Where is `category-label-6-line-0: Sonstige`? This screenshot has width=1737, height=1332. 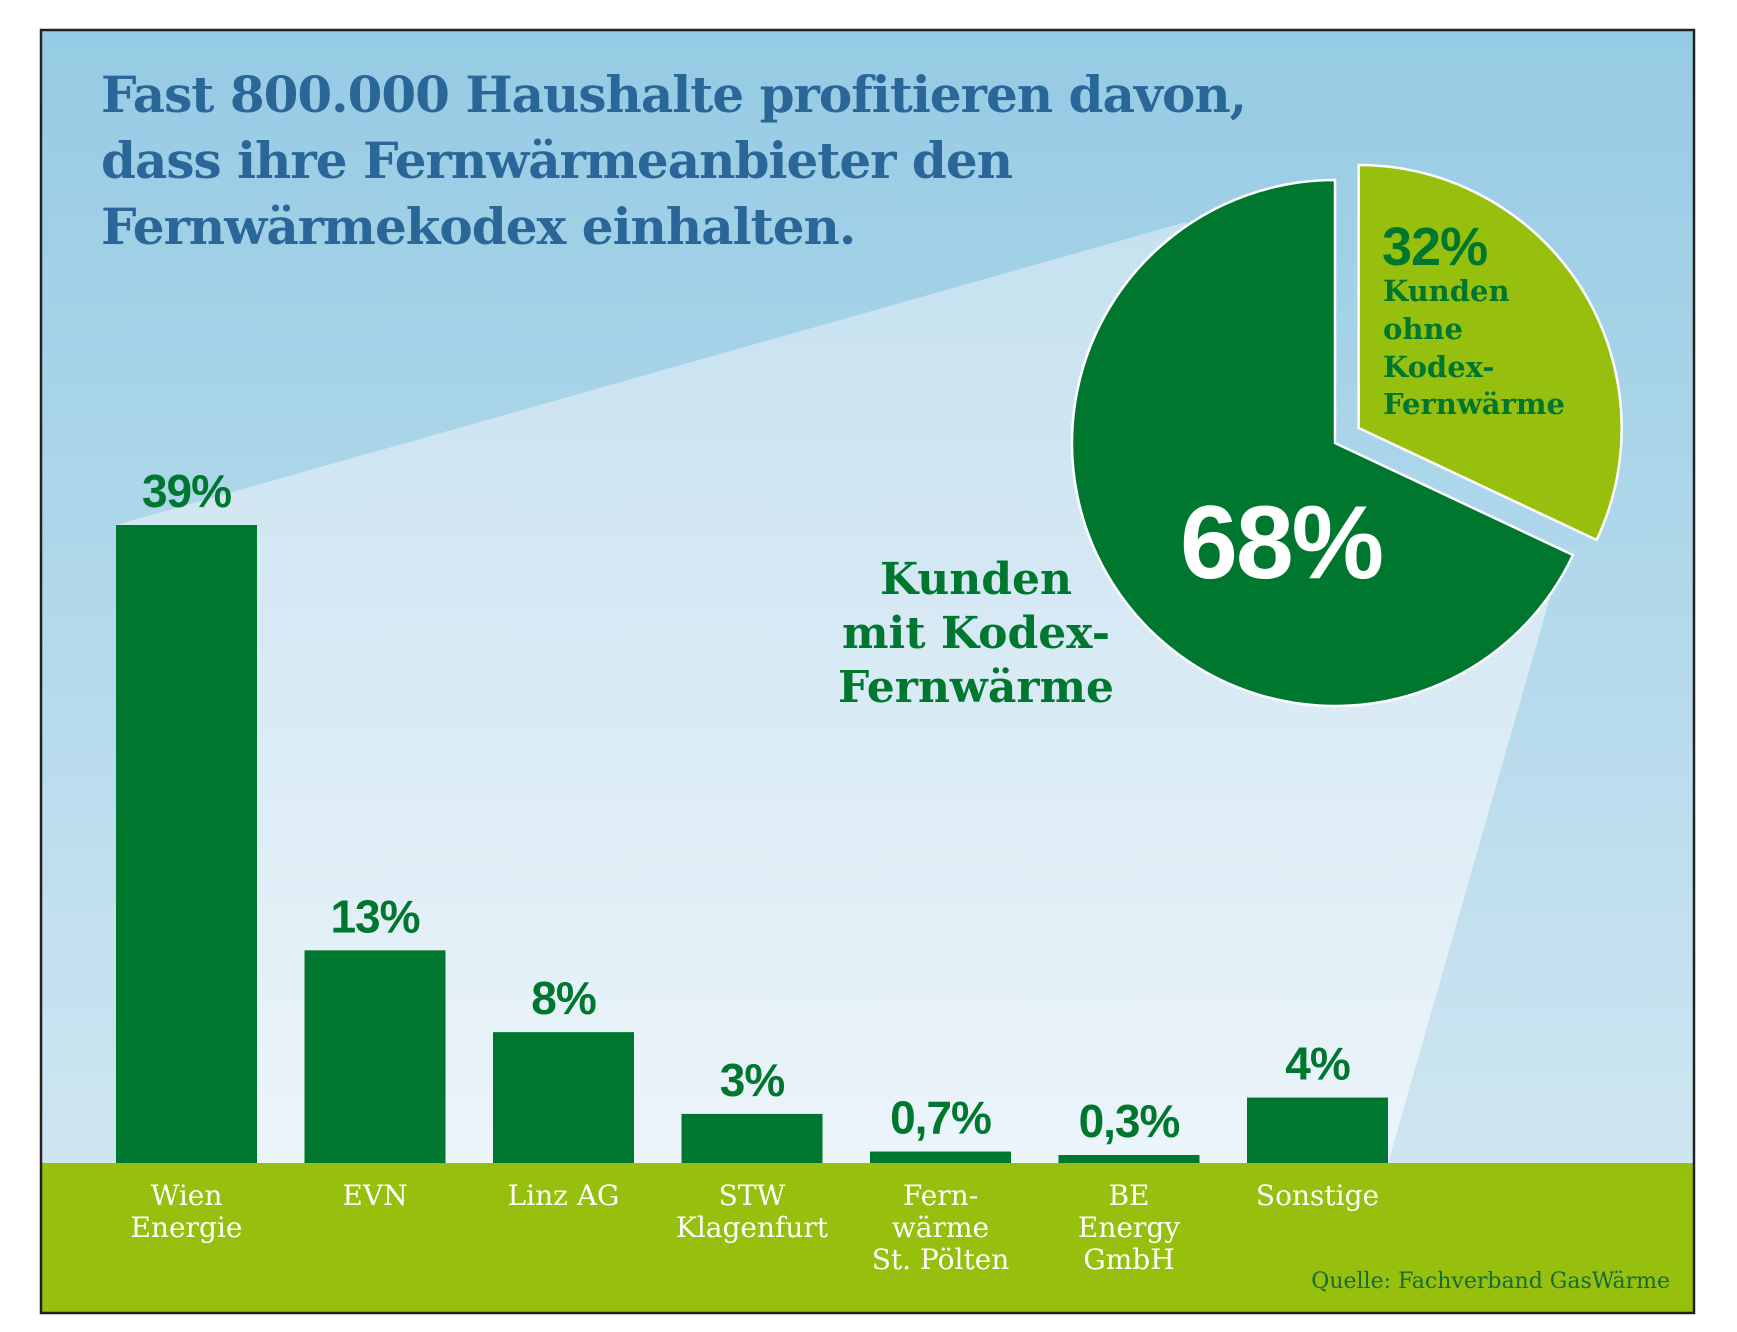 category-label-6-line-0: Sonstige is located at coordinates (1317, 1195).